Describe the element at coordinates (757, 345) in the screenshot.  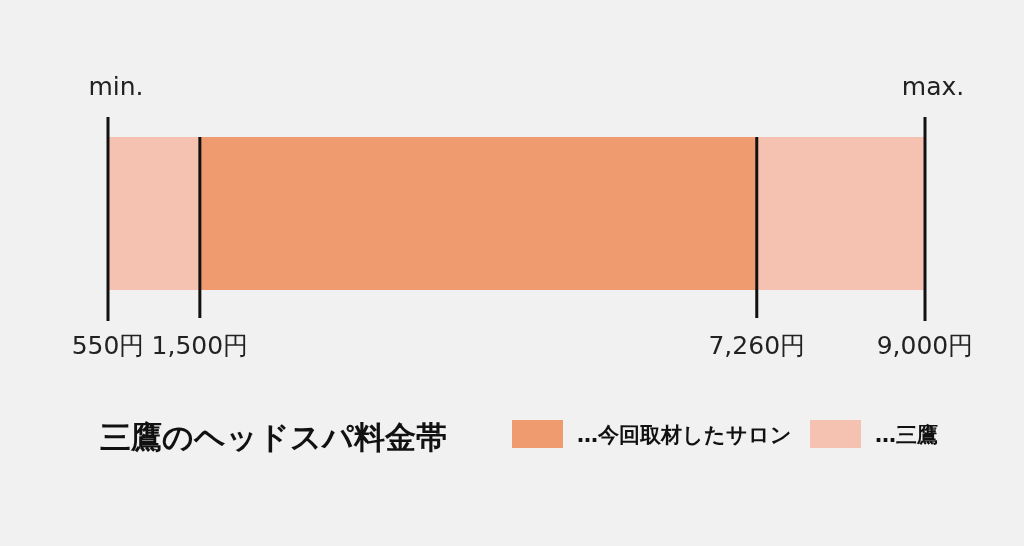
I see `x-tick-label: 7,260円` at that location.